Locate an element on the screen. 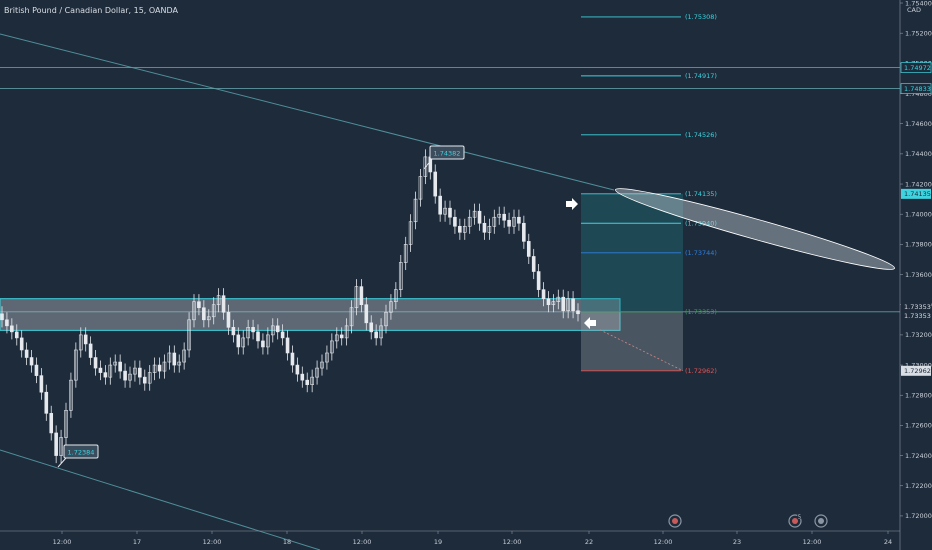 The image size is (932, 550). event-markers: 5 is located at coordinates (748, 521).